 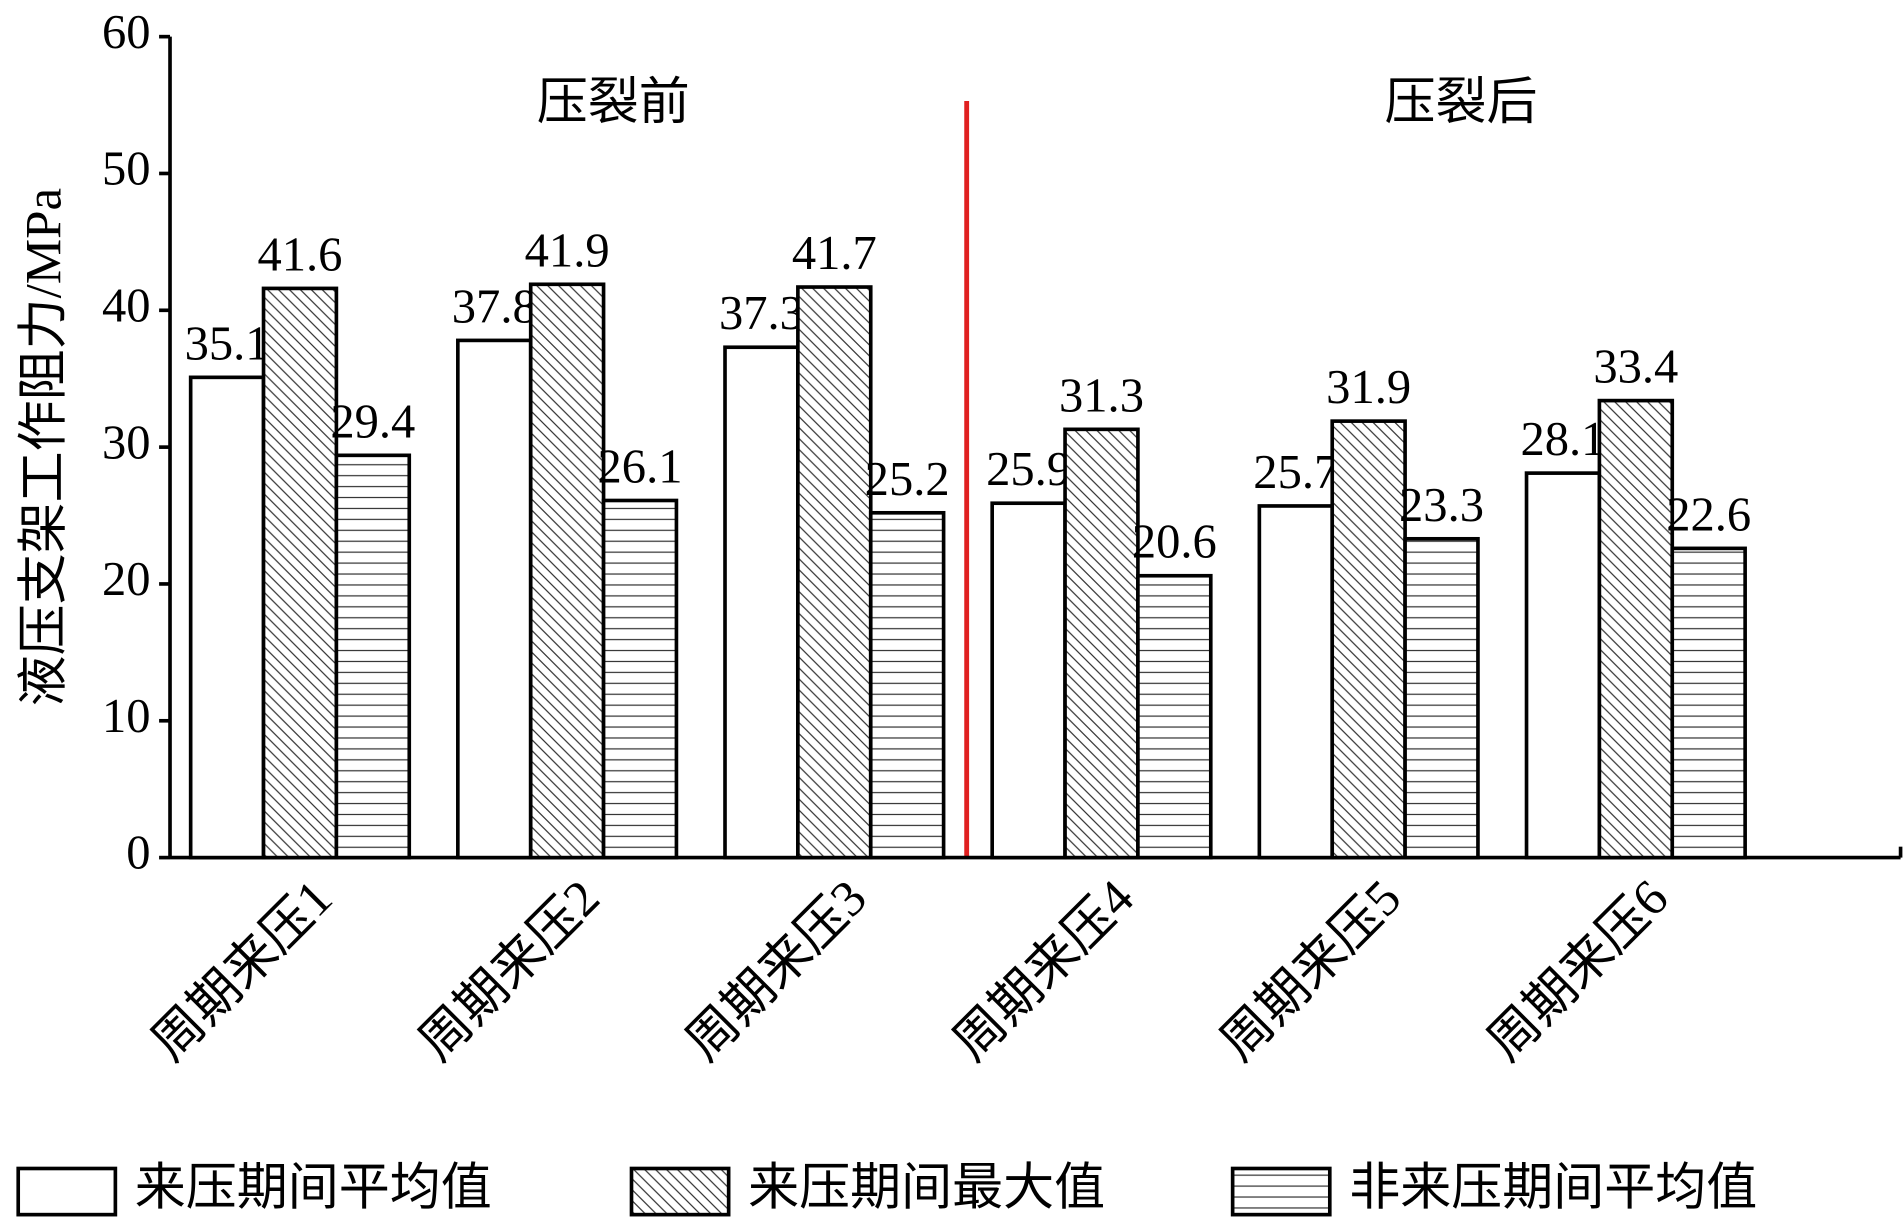 What do you see at coordinates (613, 103) in the screenshot?
I see `annotation: 压裂前` at bounding box center [613, 103].